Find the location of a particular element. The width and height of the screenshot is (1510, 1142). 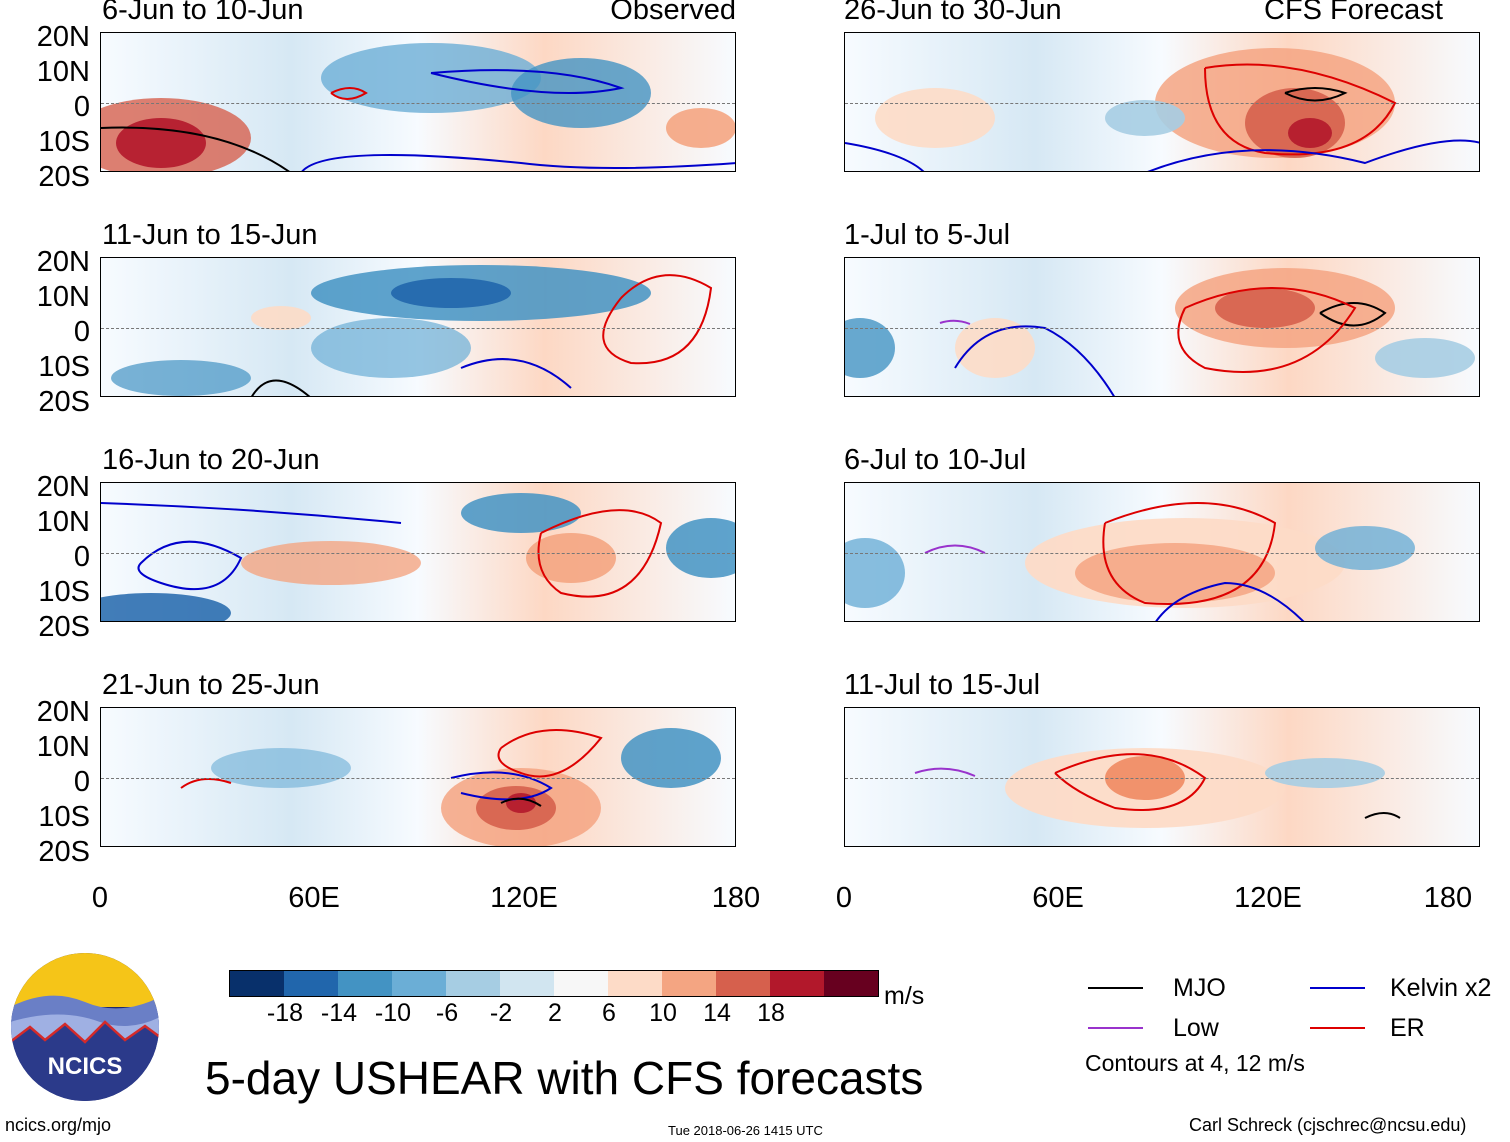

legend-low-line is located at coordinates (1115, 1028).